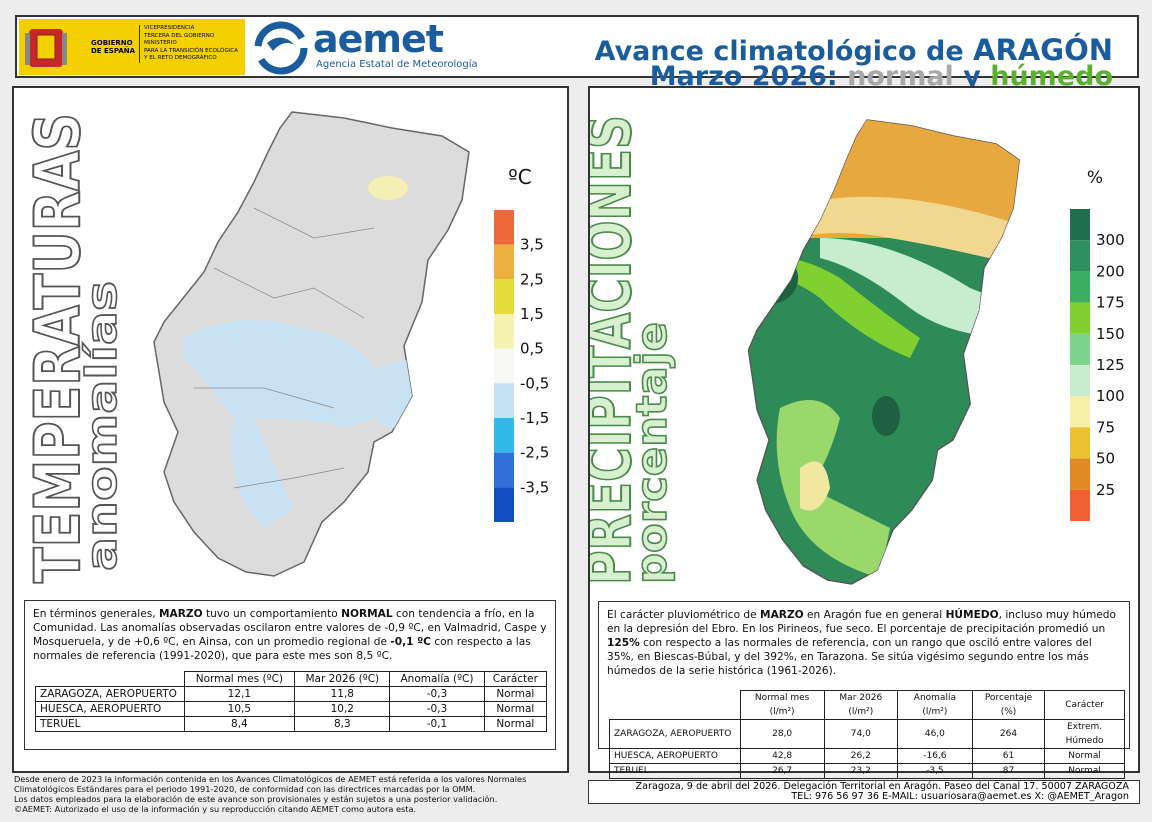 The image size is (1152, 822). I want to click on colorbar-label: -0,5, so click(534, 383).